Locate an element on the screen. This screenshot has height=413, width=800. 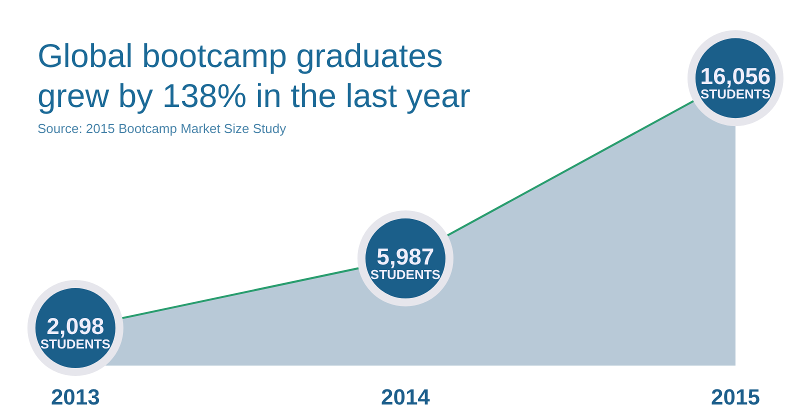
data-label: 5,987 is located at coordinates (405, 256).